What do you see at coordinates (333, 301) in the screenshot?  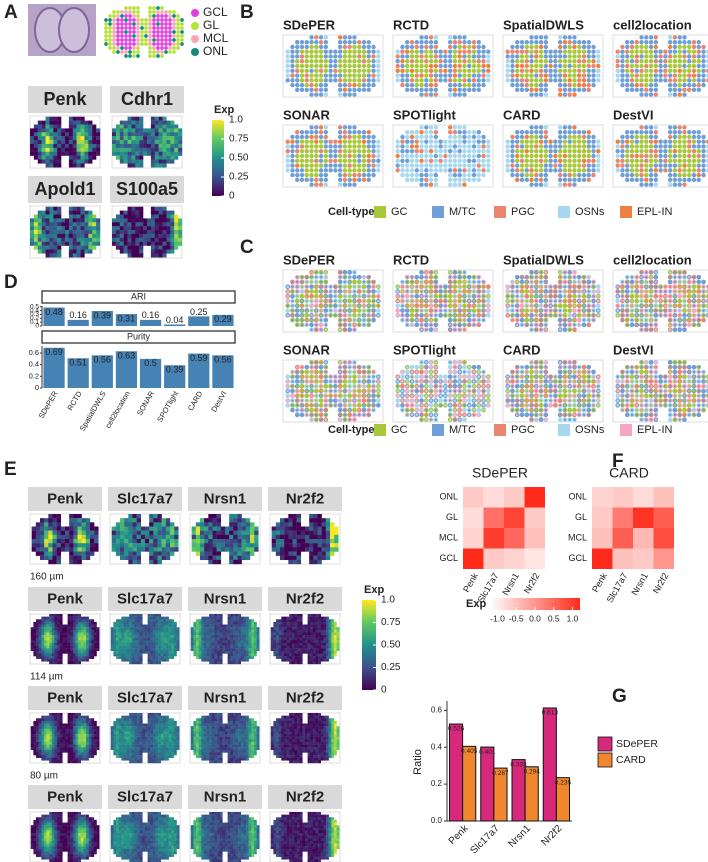 I see `map-frame` at bounding box center [333, 301].